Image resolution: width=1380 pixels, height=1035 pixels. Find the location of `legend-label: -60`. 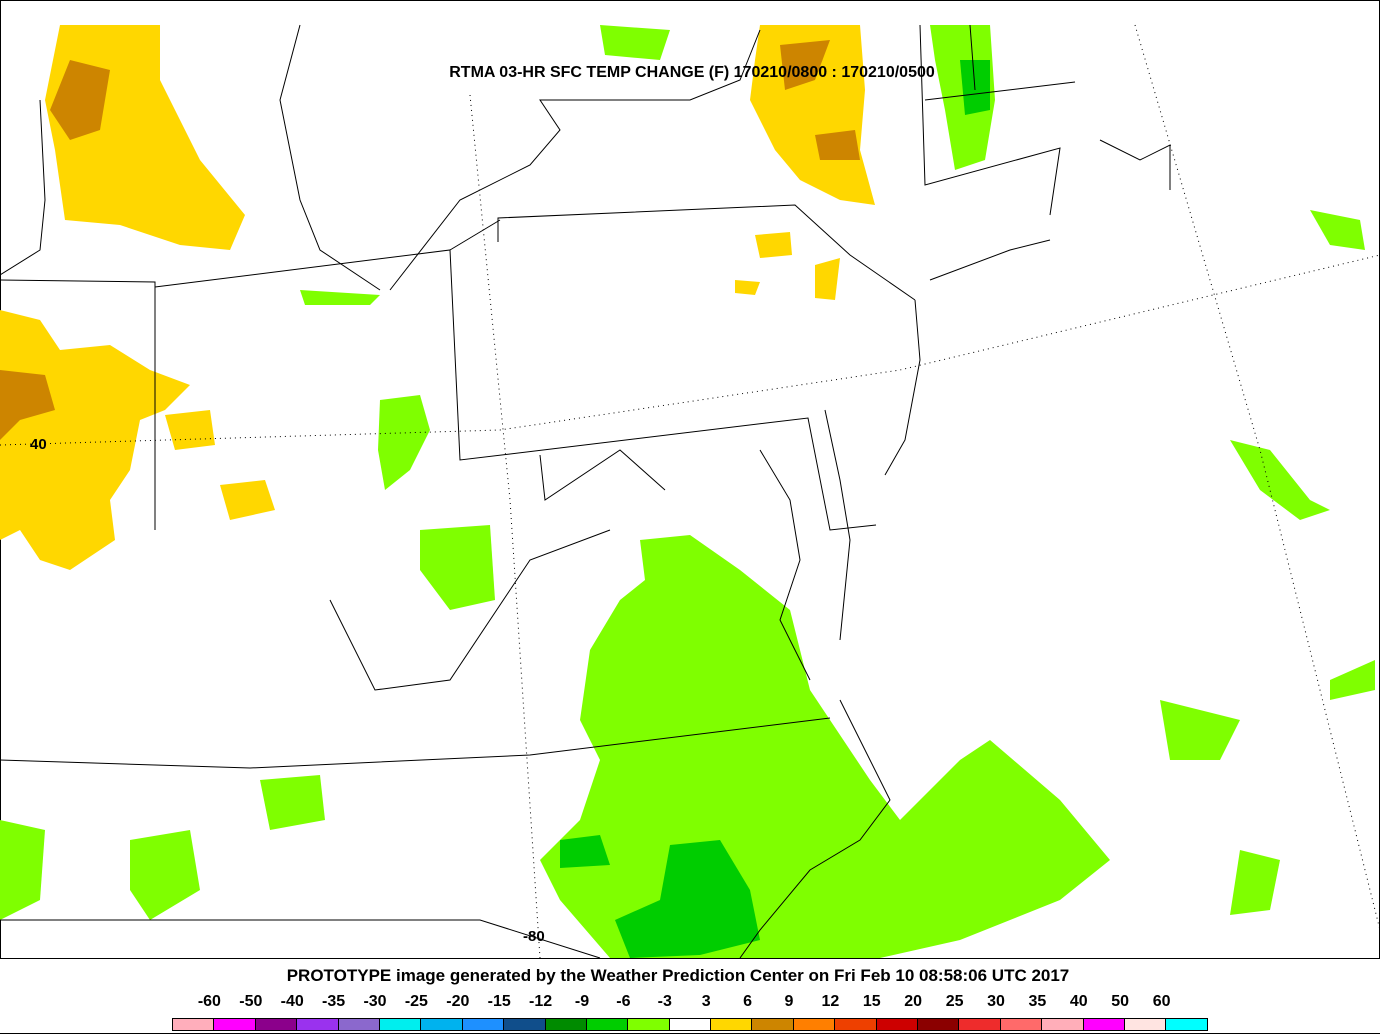

legend-label: -60 is located at coordinates (209, 1001).